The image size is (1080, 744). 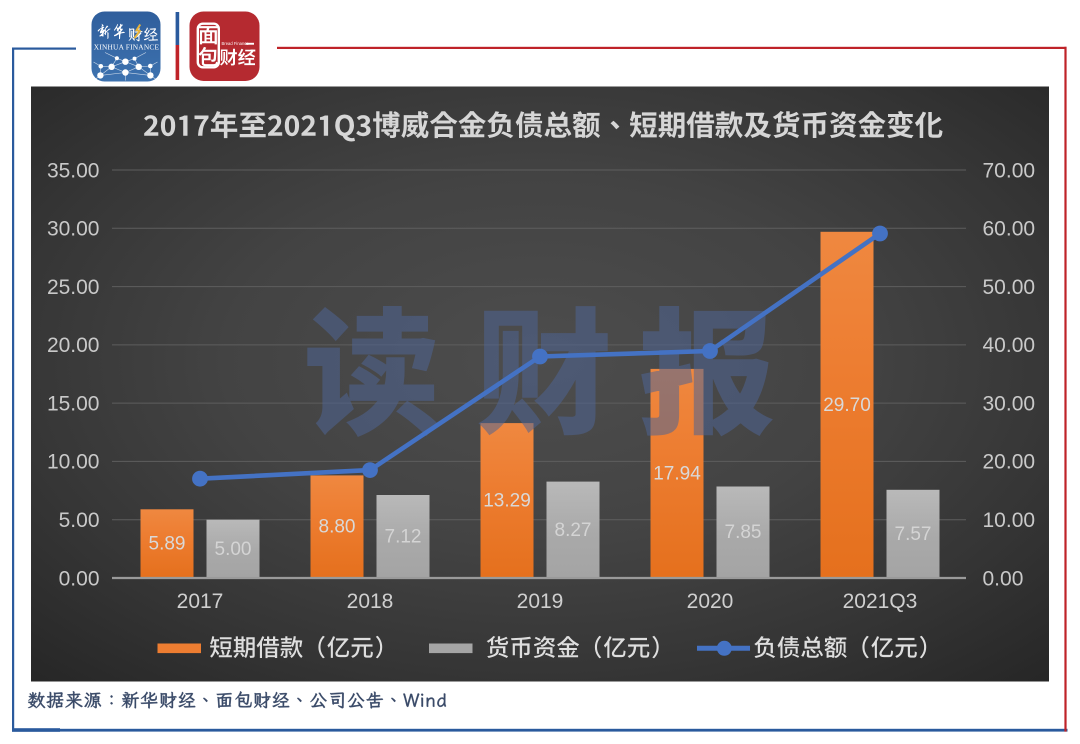 I want to click on svg-text: 29.70, so click(x=847, y=405).